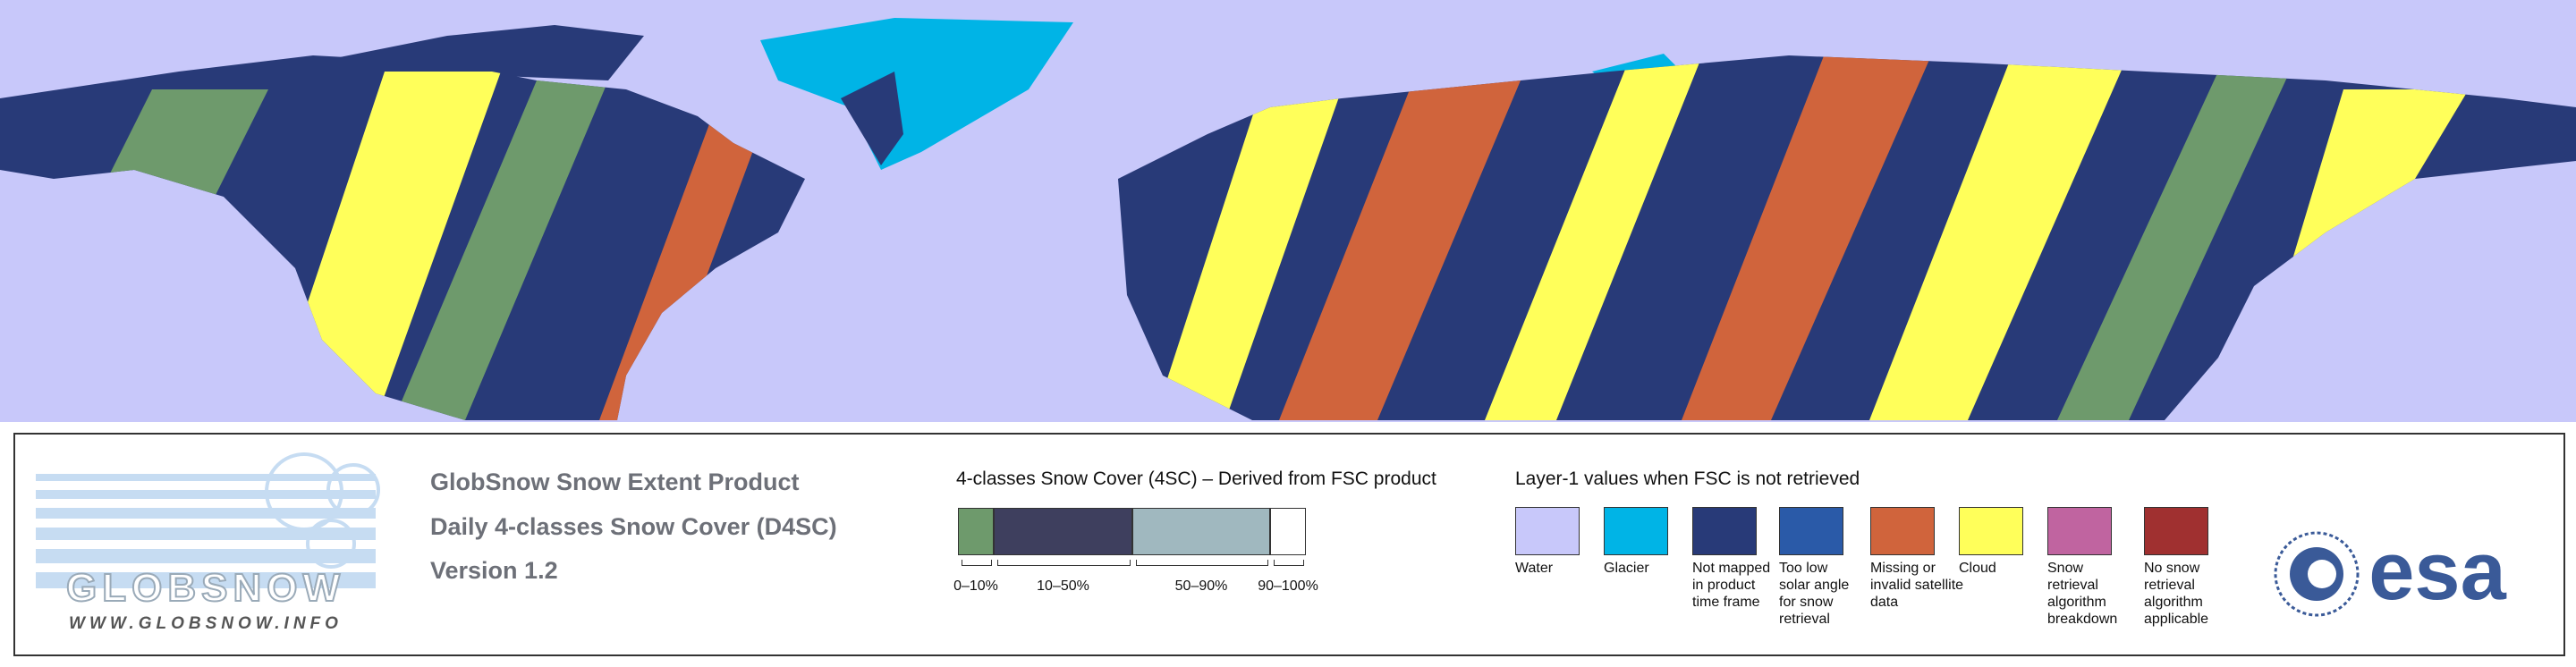  I want to click on layer1-label: Too low solar angle for snow retrieval, so click(1814, 594).